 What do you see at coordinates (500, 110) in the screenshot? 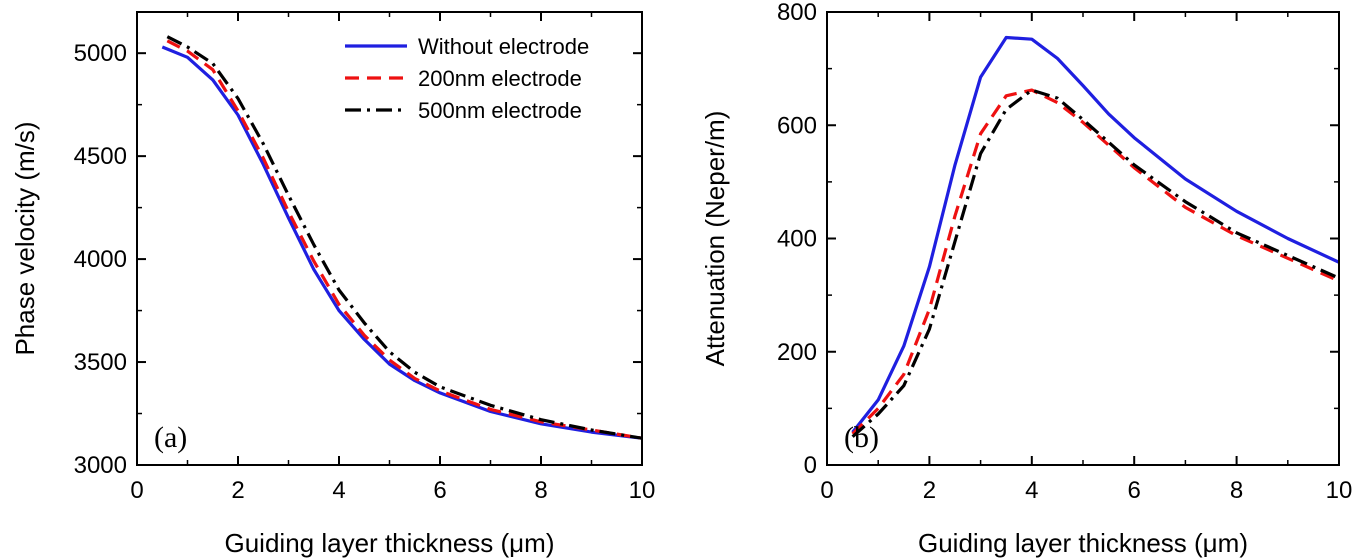
I see `legend-label: 500nm electrode` at bounding box center [500, 110].